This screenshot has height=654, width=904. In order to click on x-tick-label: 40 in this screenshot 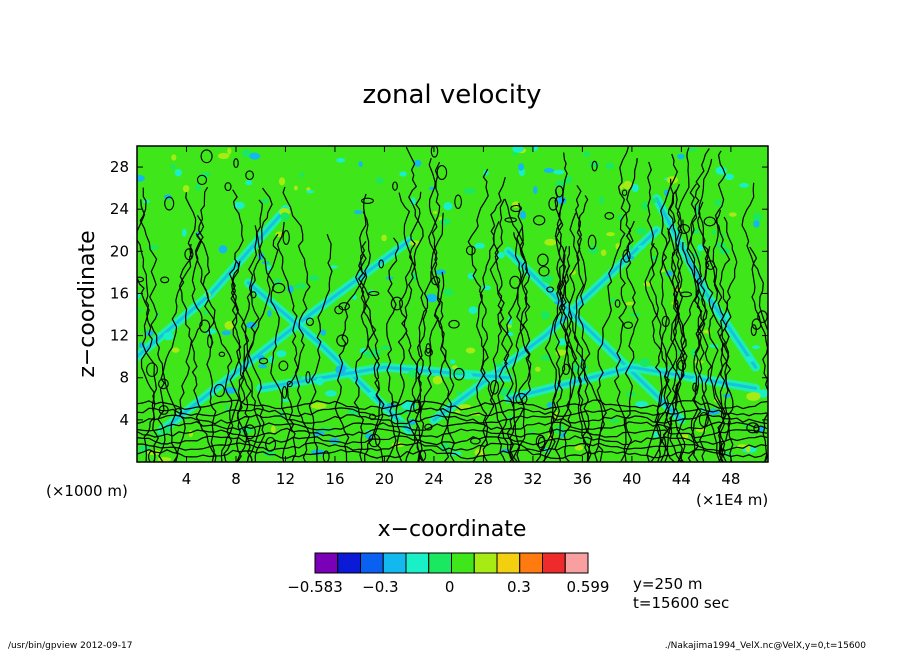, I will do `click(631, 479)`.